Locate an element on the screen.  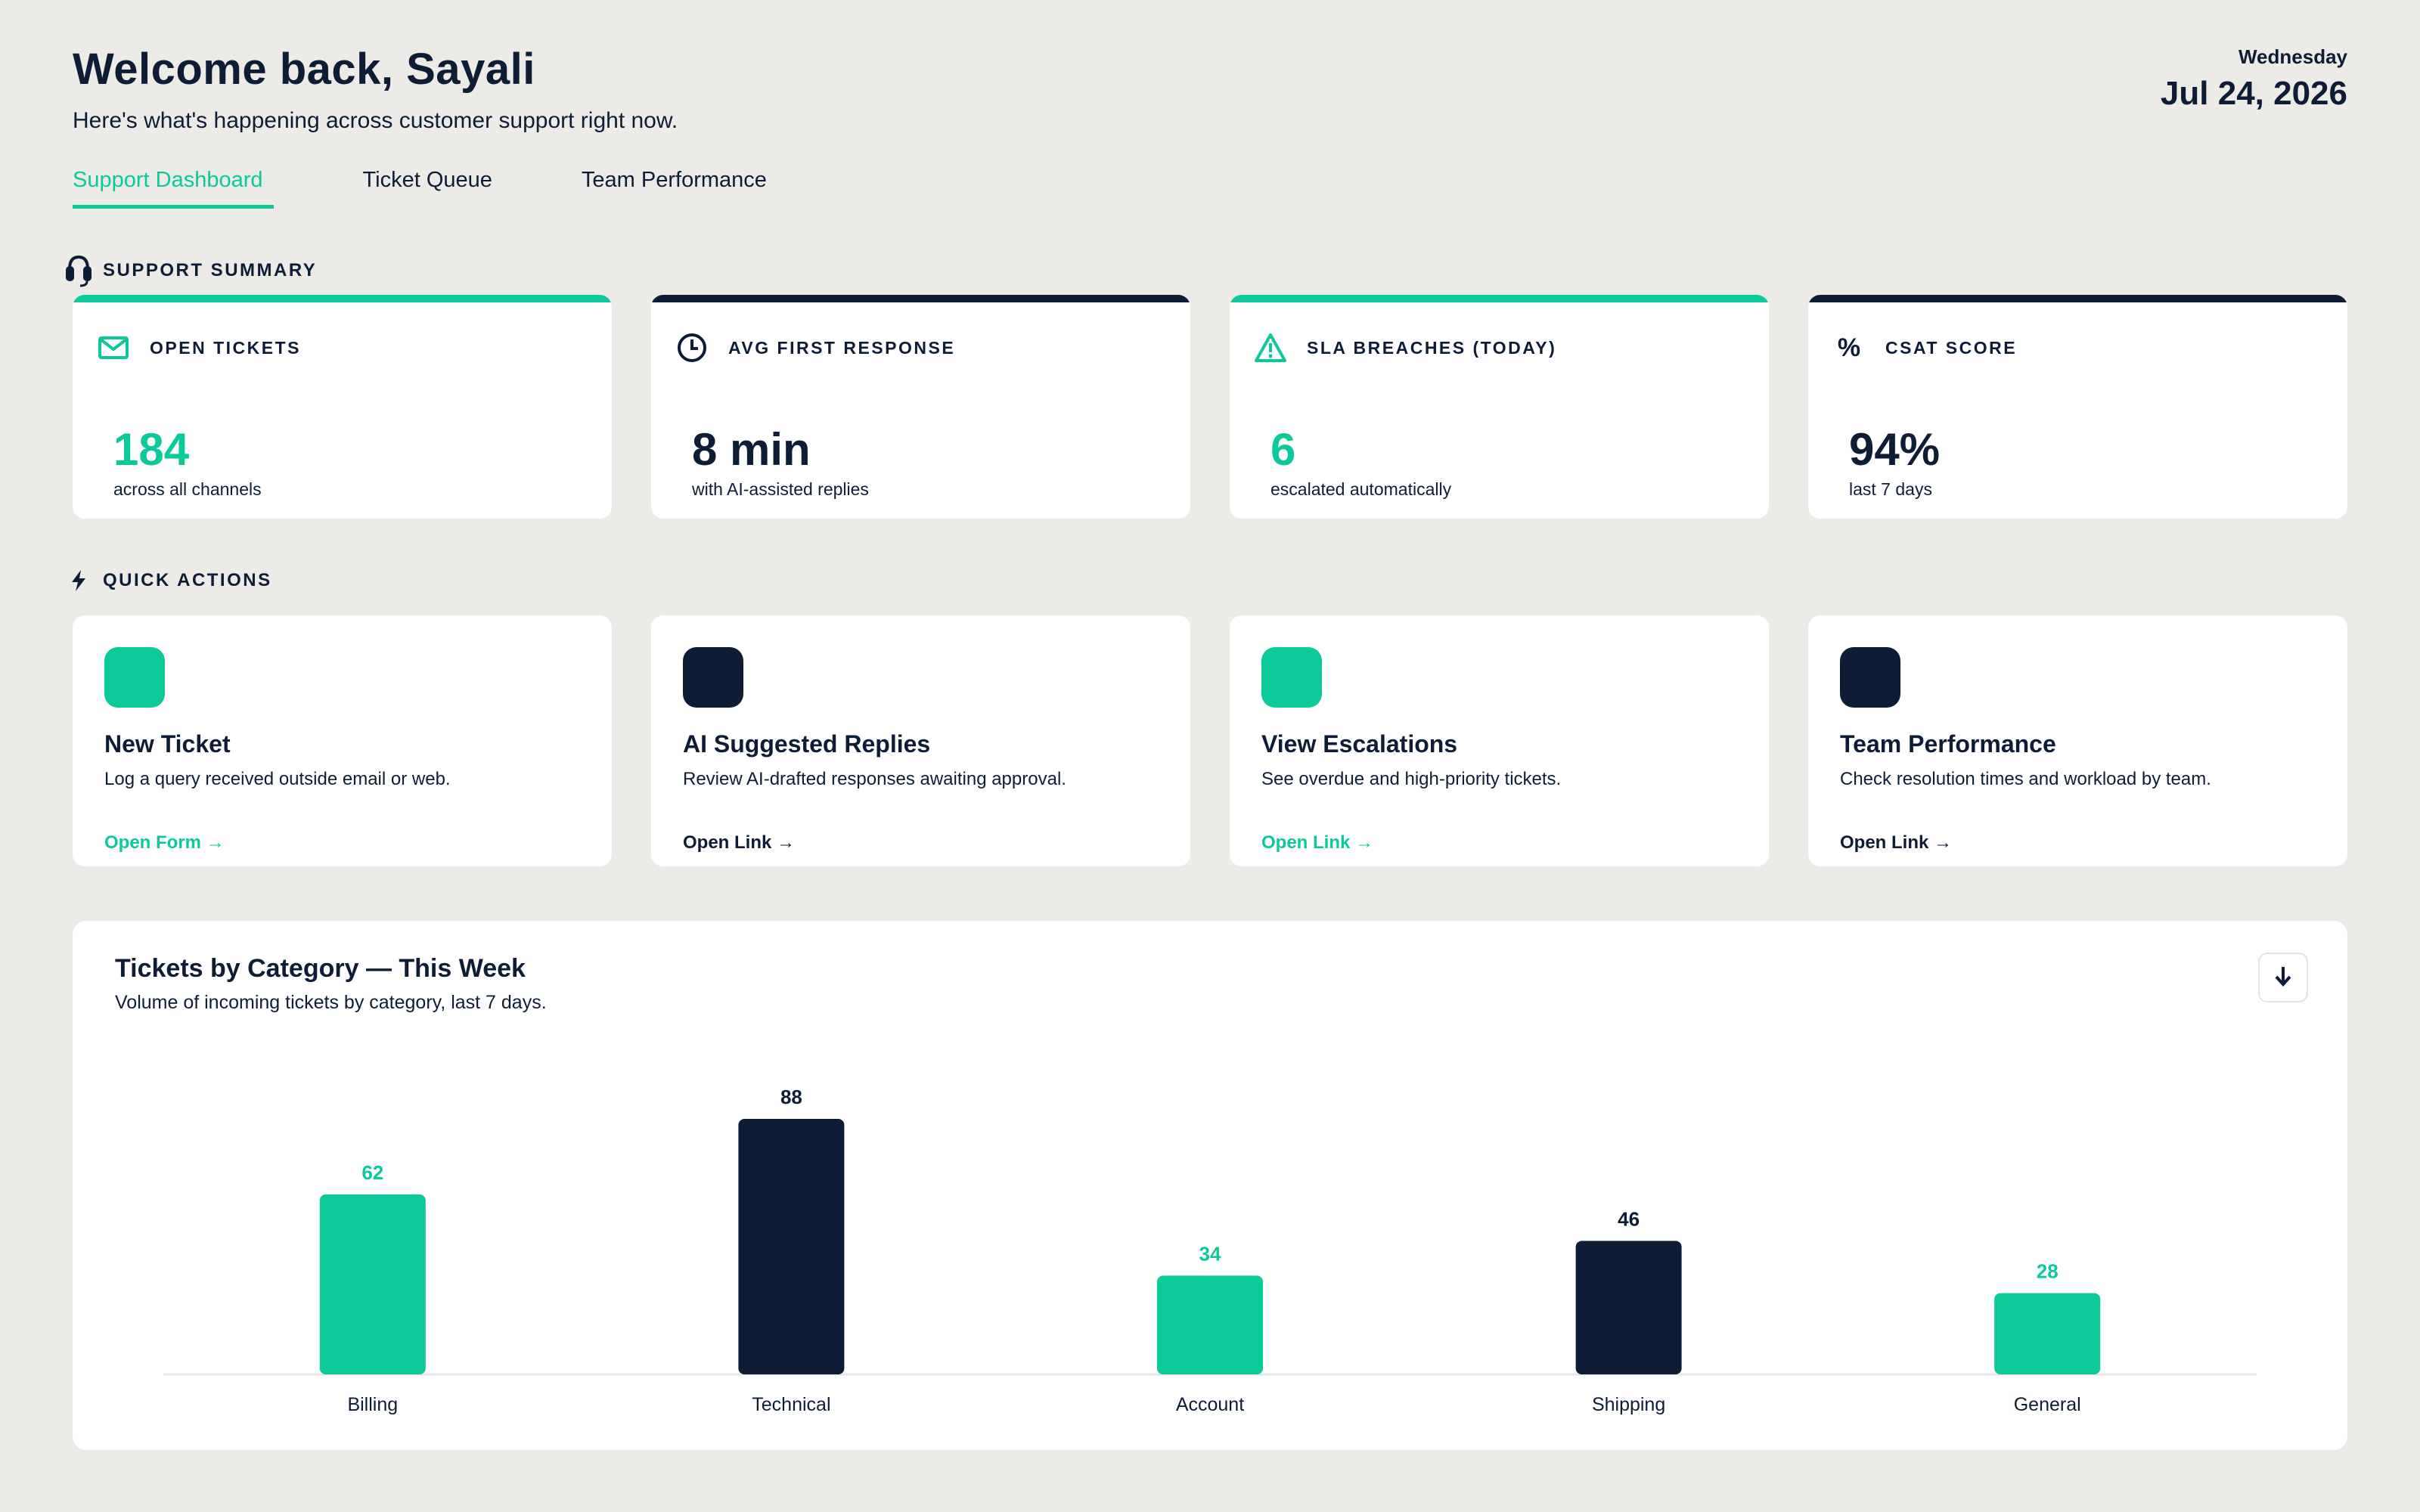
warning-icon is located at coordinates (1270, 347).